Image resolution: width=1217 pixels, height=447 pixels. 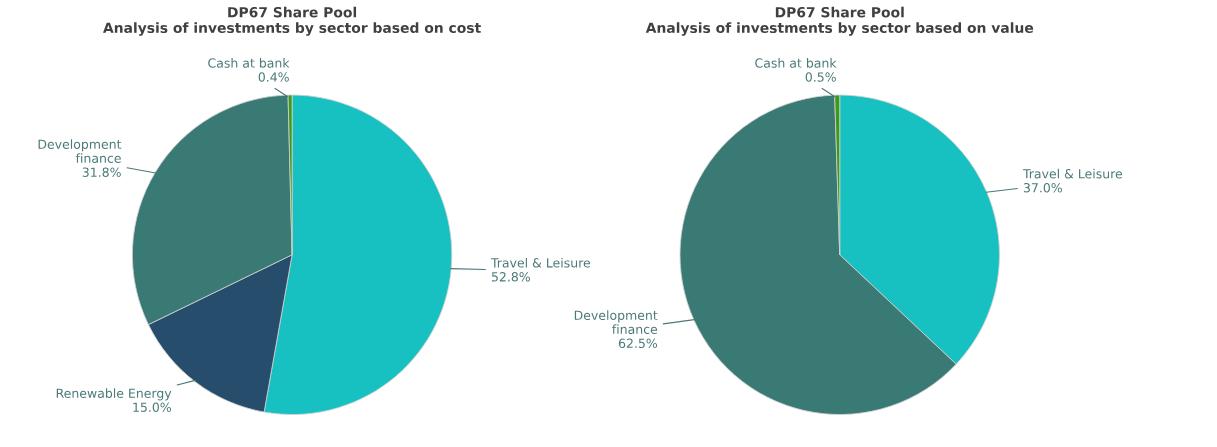 What do you see at coordinates (273, 77) in the screenshot?
I see `data-label: 0.4%` at bounding box center [273, 77].